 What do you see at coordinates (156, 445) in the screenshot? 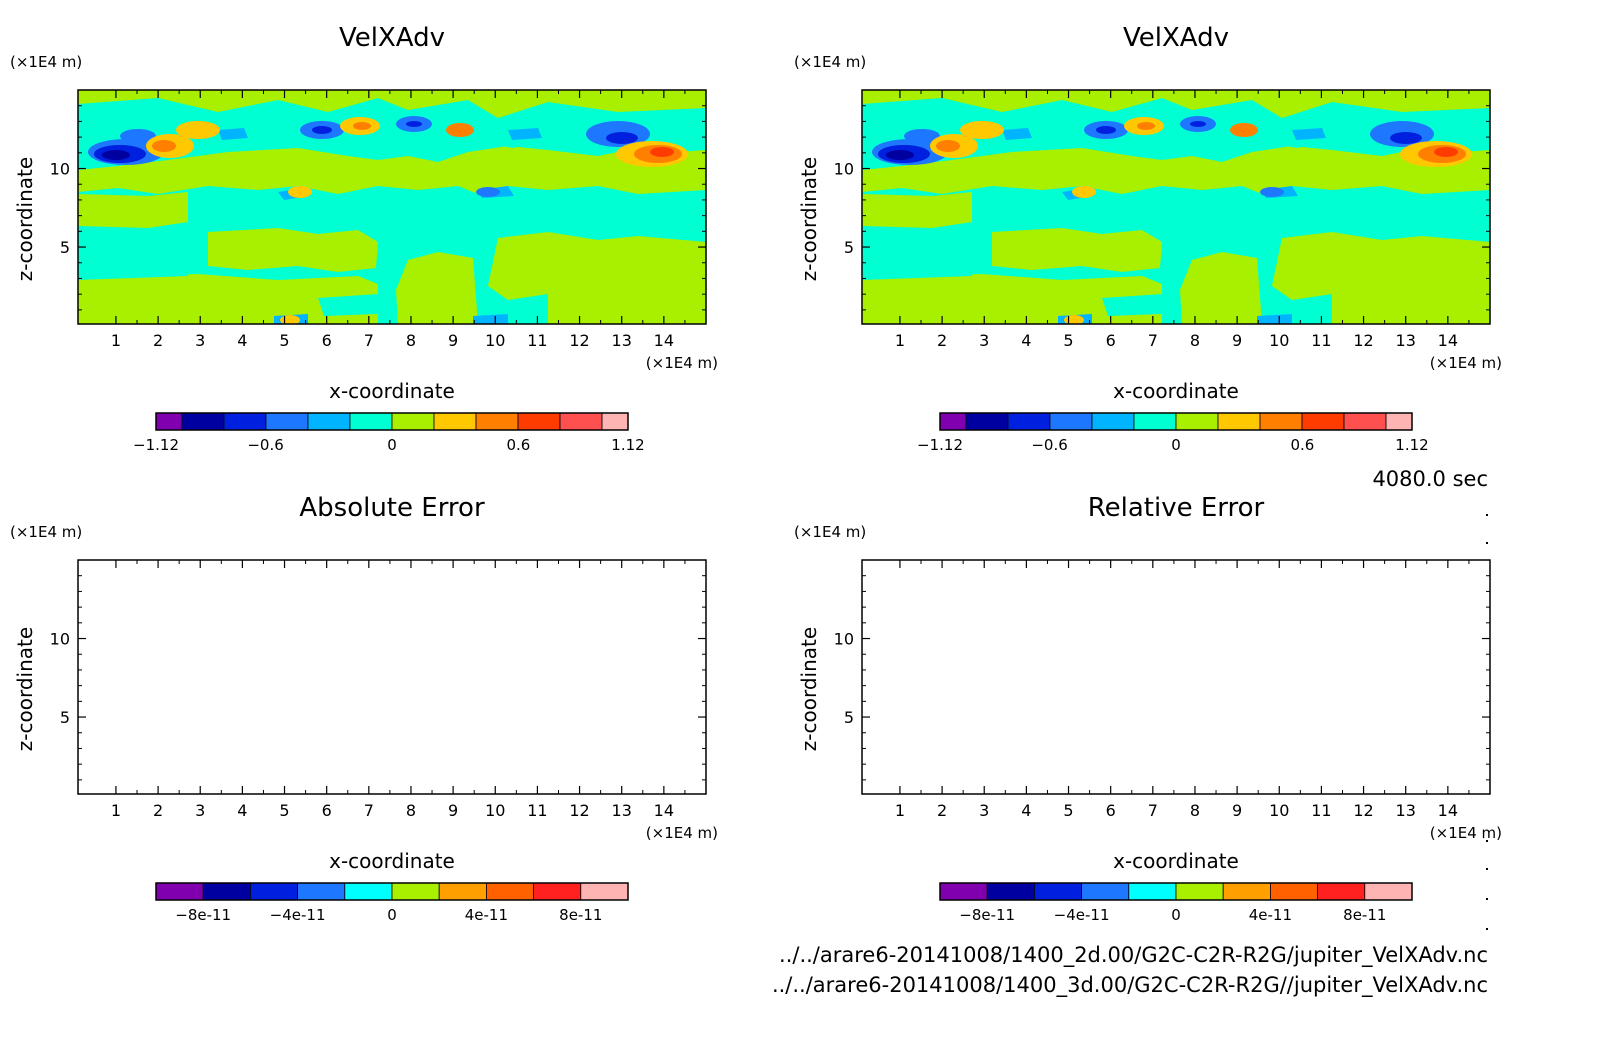
I see `colorbar-label: −1.12` at bounding box center [156, 445].